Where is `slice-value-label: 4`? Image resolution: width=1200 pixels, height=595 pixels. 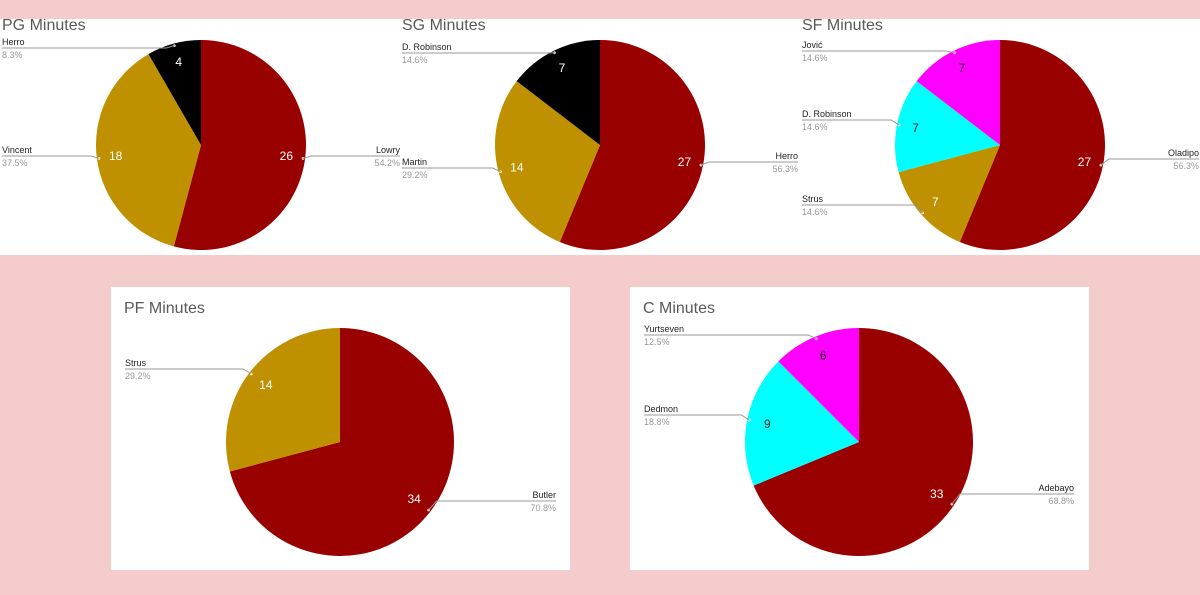 slice-value-label: 4 is located at coordinates (178, 62).